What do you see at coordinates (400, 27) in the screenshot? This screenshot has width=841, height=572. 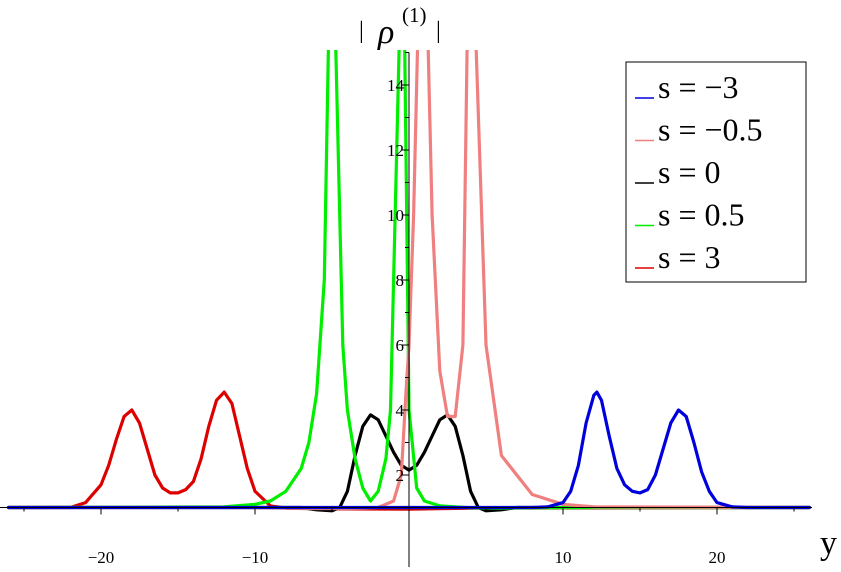 I see `y-axis-title: | ρ (1) |` at bounding box center [400, 27].